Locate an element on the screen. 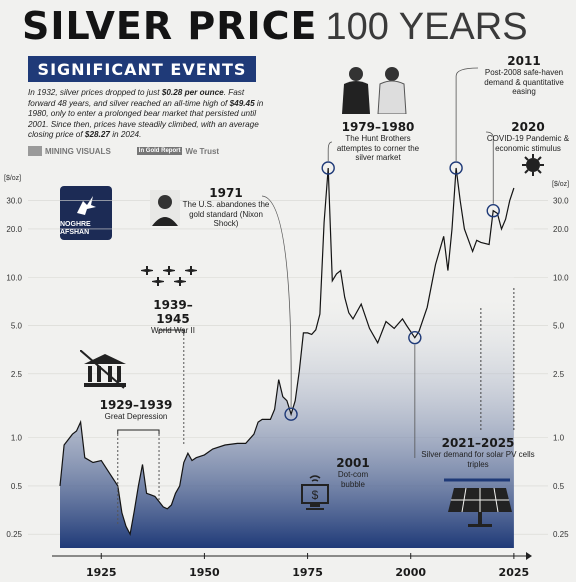 The width and height of the screenshot is (576, 582). mining-visuals-icon is located at coordinates (35, 151).